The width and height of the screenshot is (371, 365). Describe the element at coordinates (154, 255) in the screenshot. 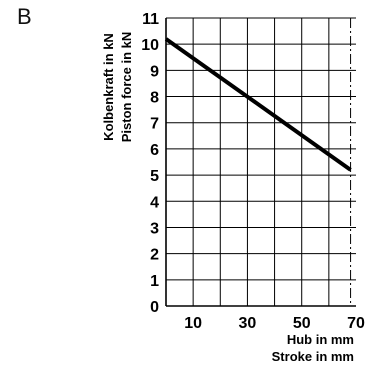

I see `y-tick-label: 2` at that location.